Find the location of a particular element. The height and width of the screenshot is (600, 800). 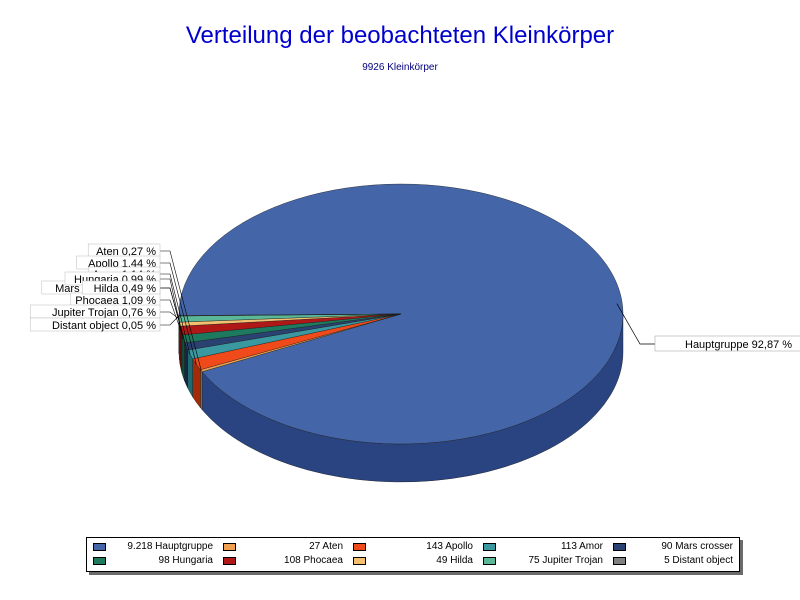

legend-label-apollo: 143 Apollo is located at coordinates (449, 546).